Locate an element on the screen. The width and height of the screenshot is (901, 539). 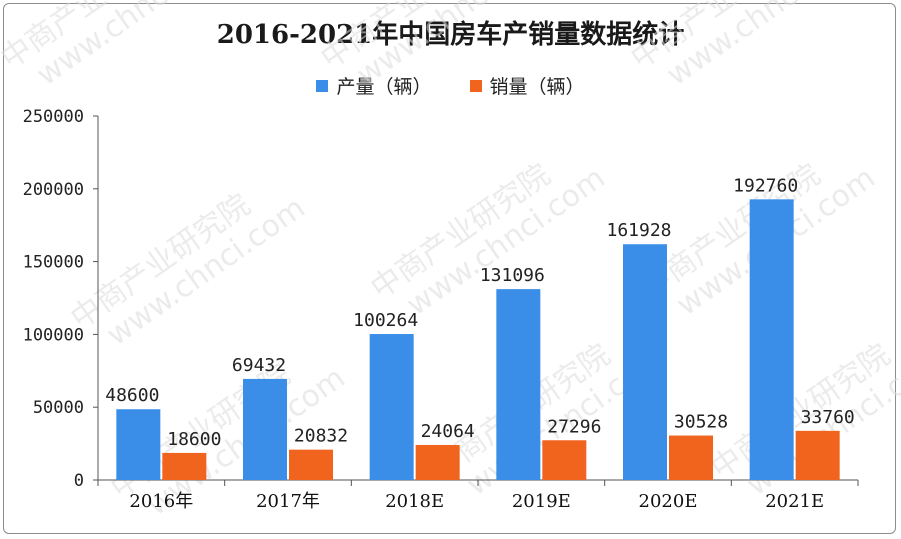
chart-title: 2016-2021年中国房车产销量数据统计 is located at coordinates (450, 35).